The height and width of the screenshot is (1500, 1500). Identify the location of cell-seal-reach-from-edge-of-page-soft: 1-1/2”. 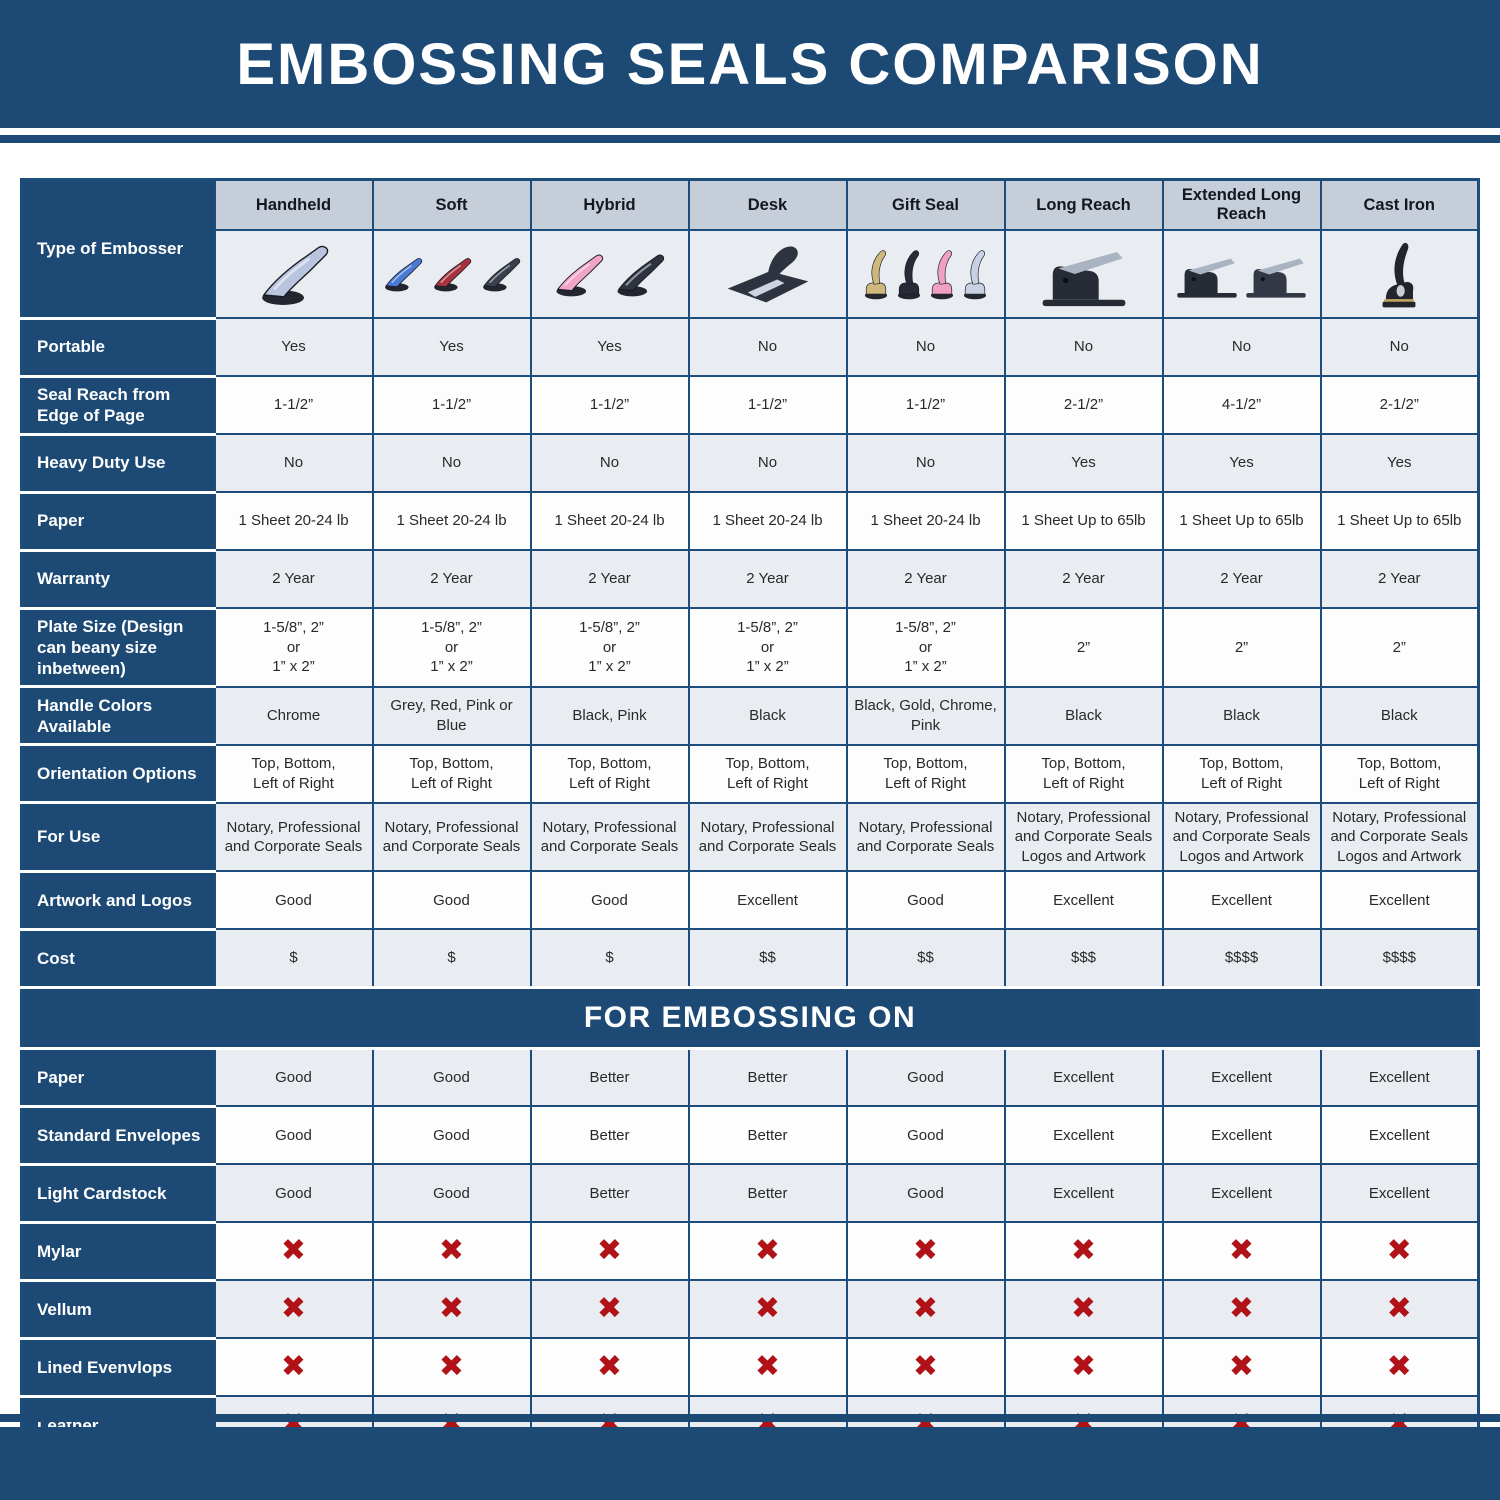
(451, 405).